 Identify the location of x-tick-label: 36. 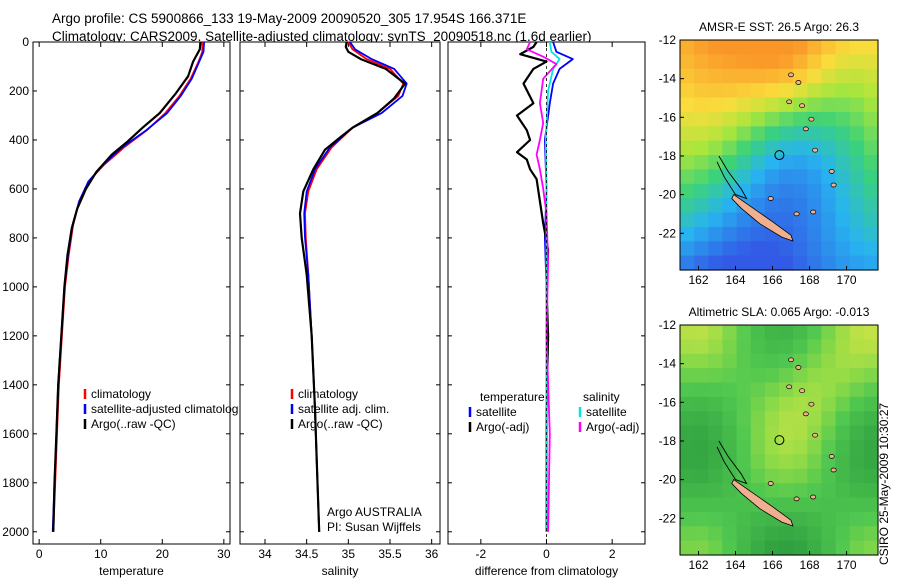
(432, 554).